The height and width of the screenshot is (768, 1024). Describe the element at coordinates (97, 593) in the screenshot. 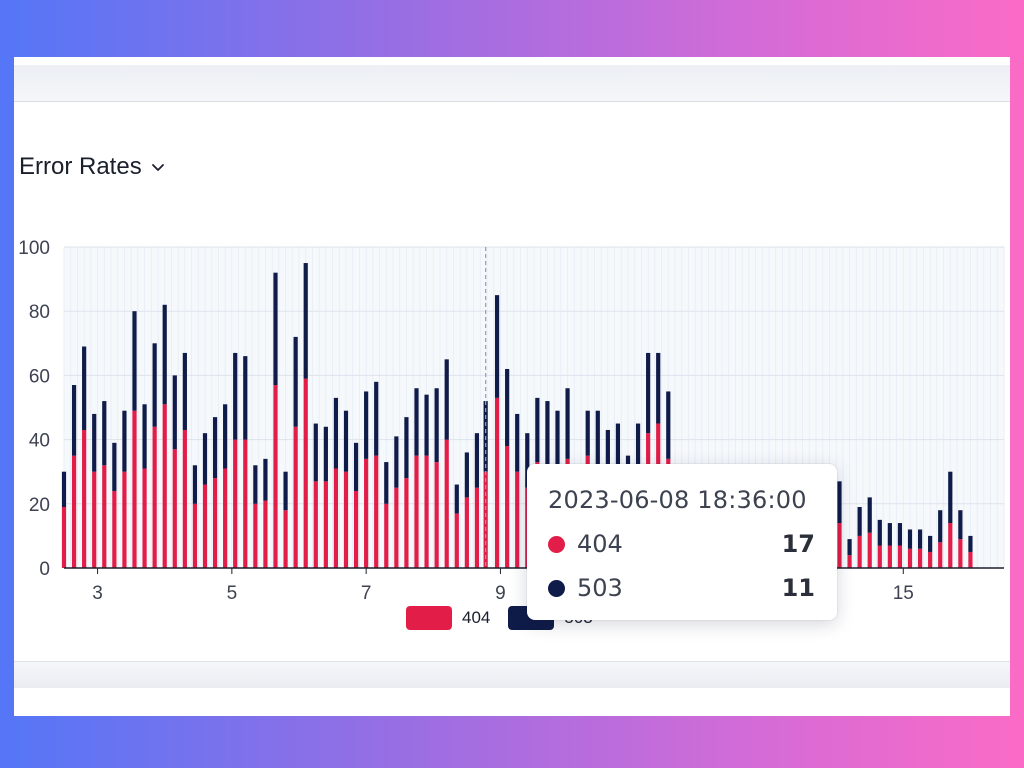

I see `x-tick-label: 3` at that location.